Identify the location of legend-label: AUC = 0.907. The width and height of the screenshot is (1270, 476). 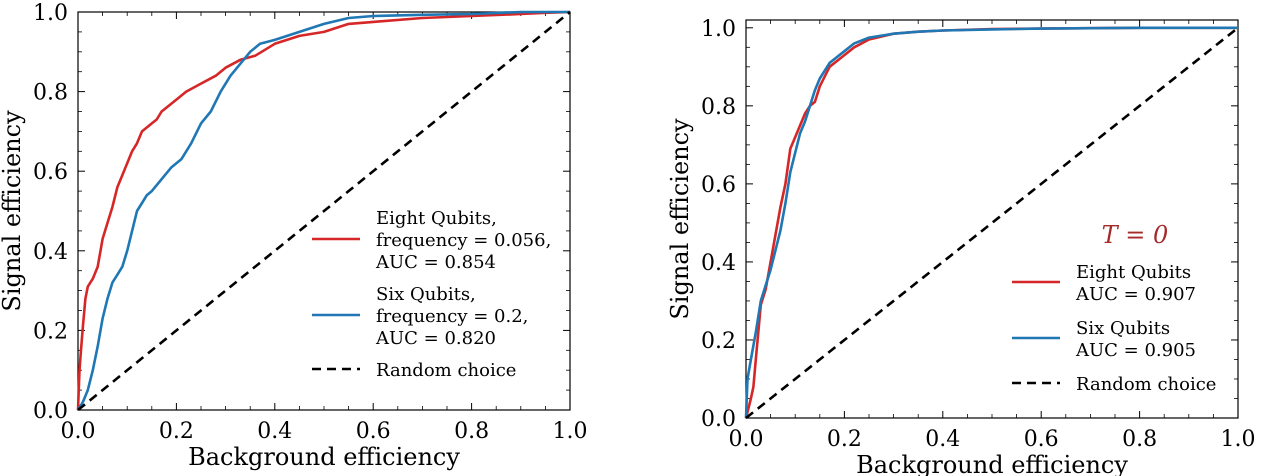
(1135, 294).